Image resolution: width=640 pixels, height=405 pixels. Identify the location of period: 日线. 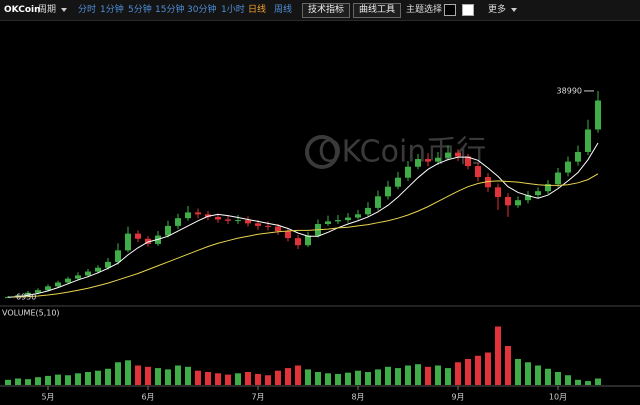
(257, 10).